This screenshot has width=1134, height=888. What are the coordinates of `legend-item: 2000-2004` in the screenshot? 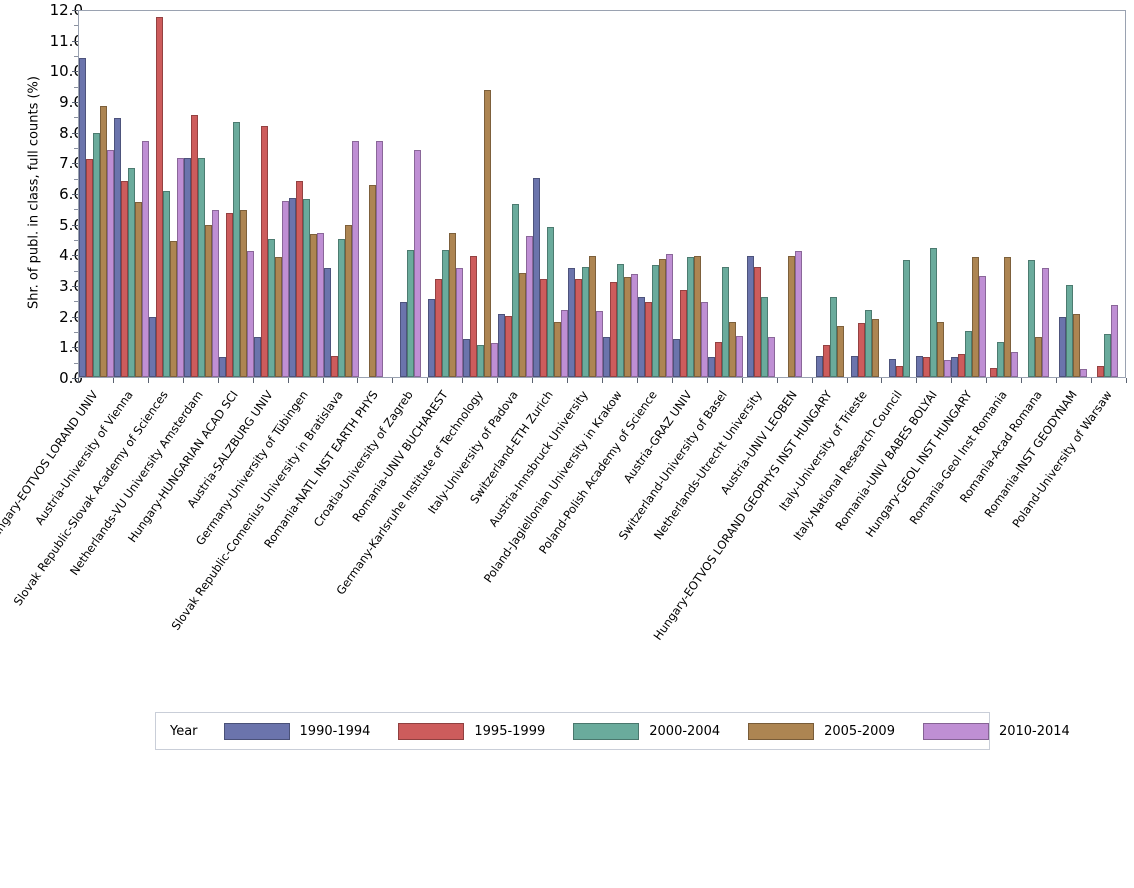 It's located at (646, 731).